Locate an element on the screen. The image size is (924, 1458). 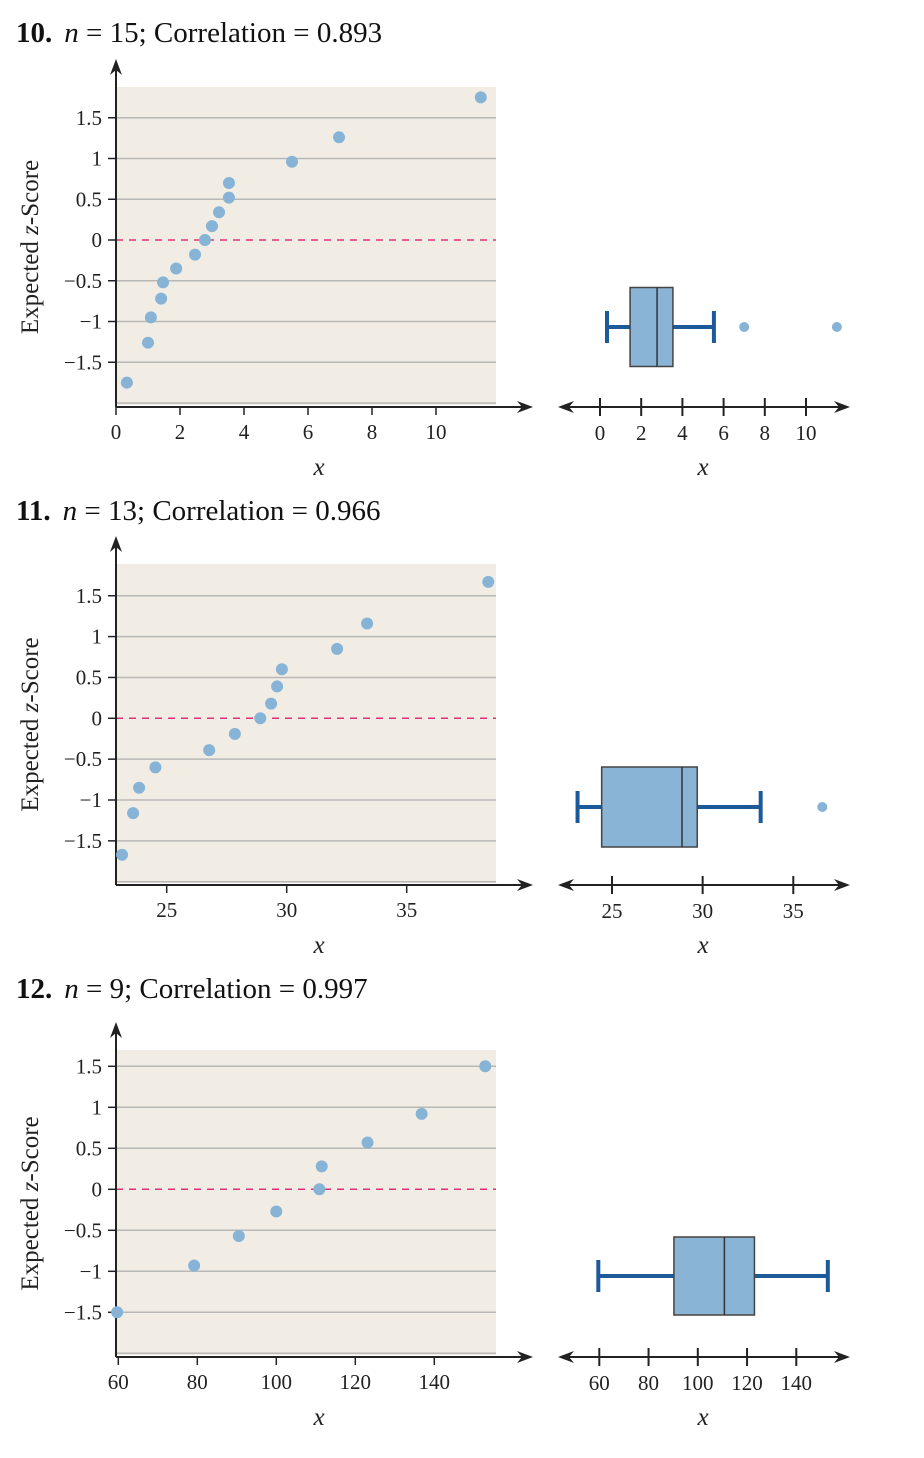
boxplot-tick-label: 25 is located at coordinates (612, 911).